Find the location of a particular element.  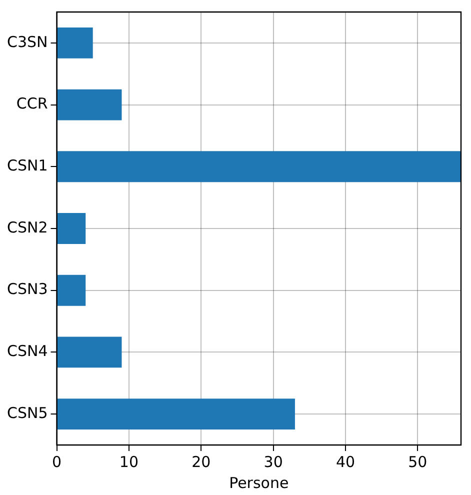

y-tick-label: CSN2 is located at coordinates (27, 227).